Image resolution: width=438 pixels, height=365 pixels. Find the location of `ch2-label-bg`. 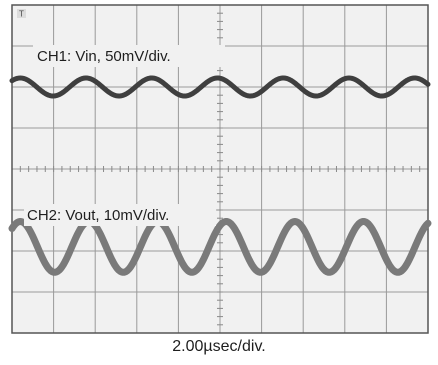

ch2-label-bg is located at coordinates (120, 215).